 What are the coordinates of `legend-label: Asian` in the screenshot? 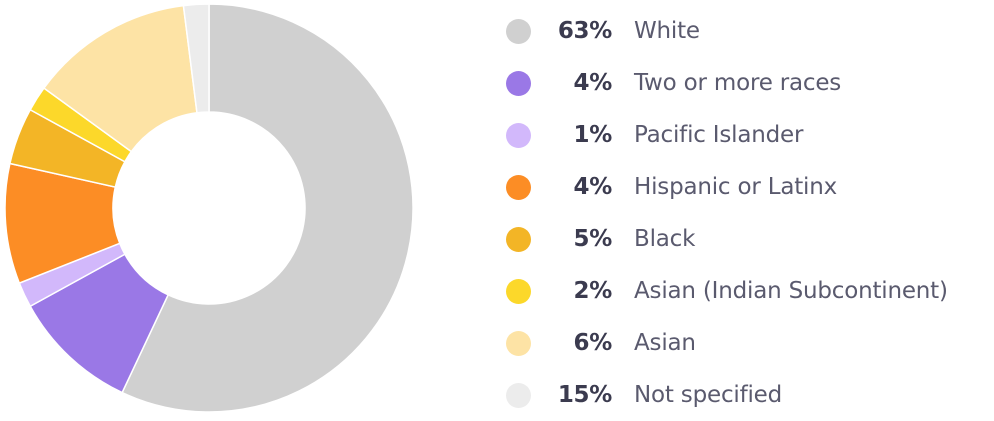 It's located at (665, 343).